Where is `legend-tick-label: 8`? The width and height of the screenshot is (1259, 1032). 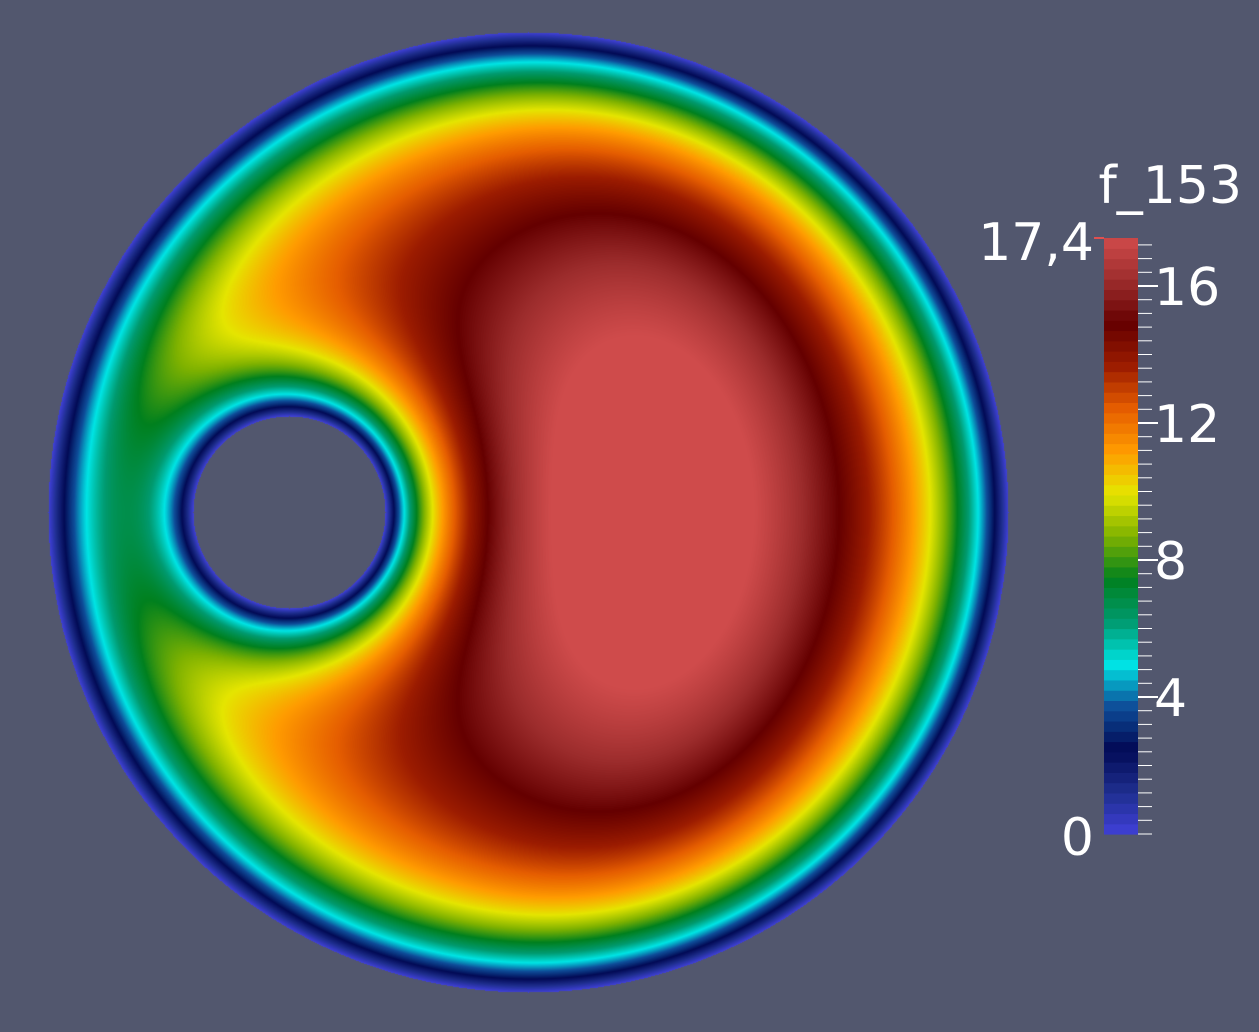
legend-tick-label: 8 is located at coordinates (1170, 562).